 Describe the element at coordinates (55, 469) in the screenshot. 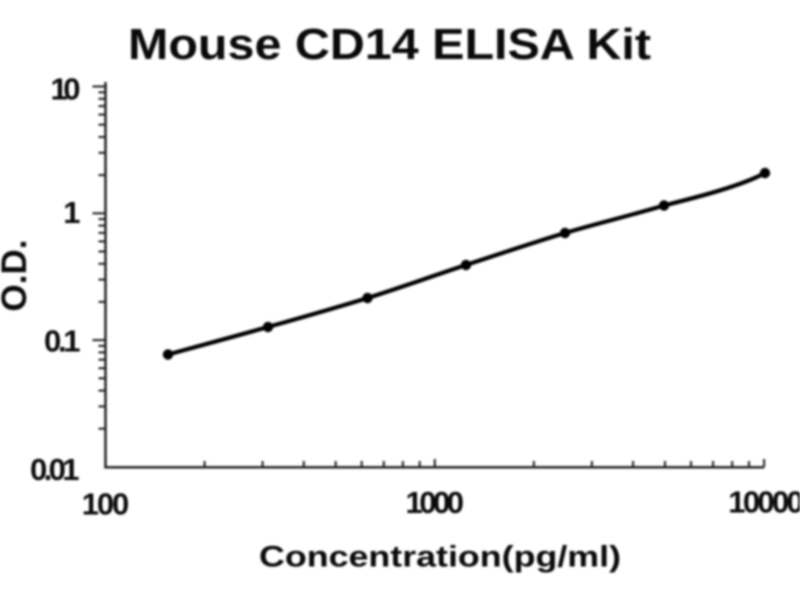

I see `svg-text: 0.01` at that location.